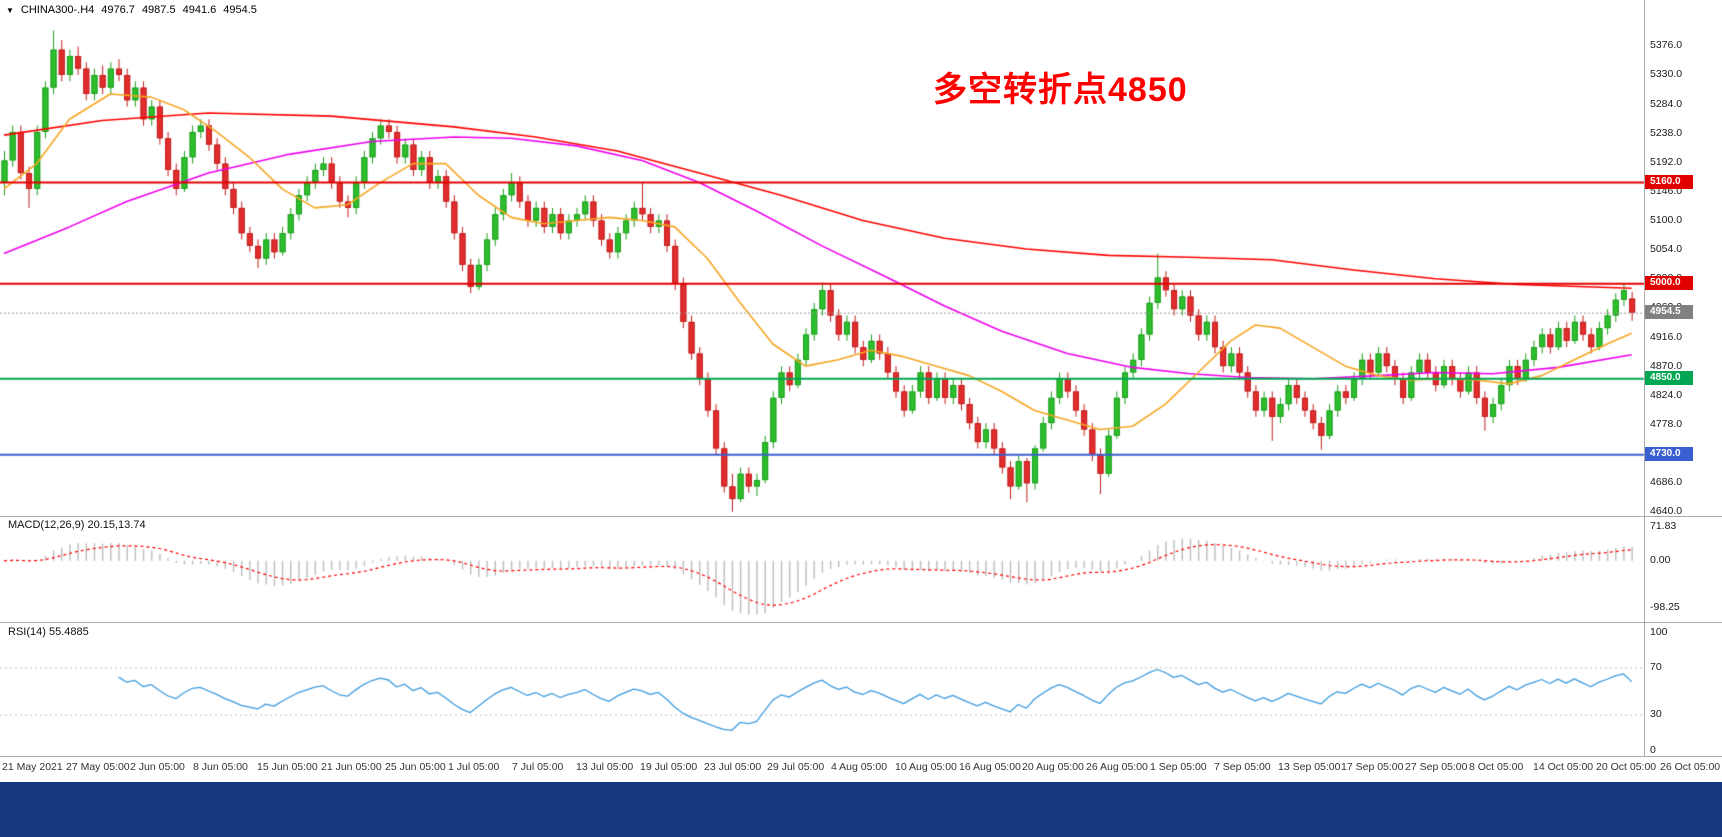 The width and height of the screenshot is (1722, 837). Describe the element at coordinates (538, 767) in the screenshot. I see `time-axis-label: 7 Jul 05:00` at that location.